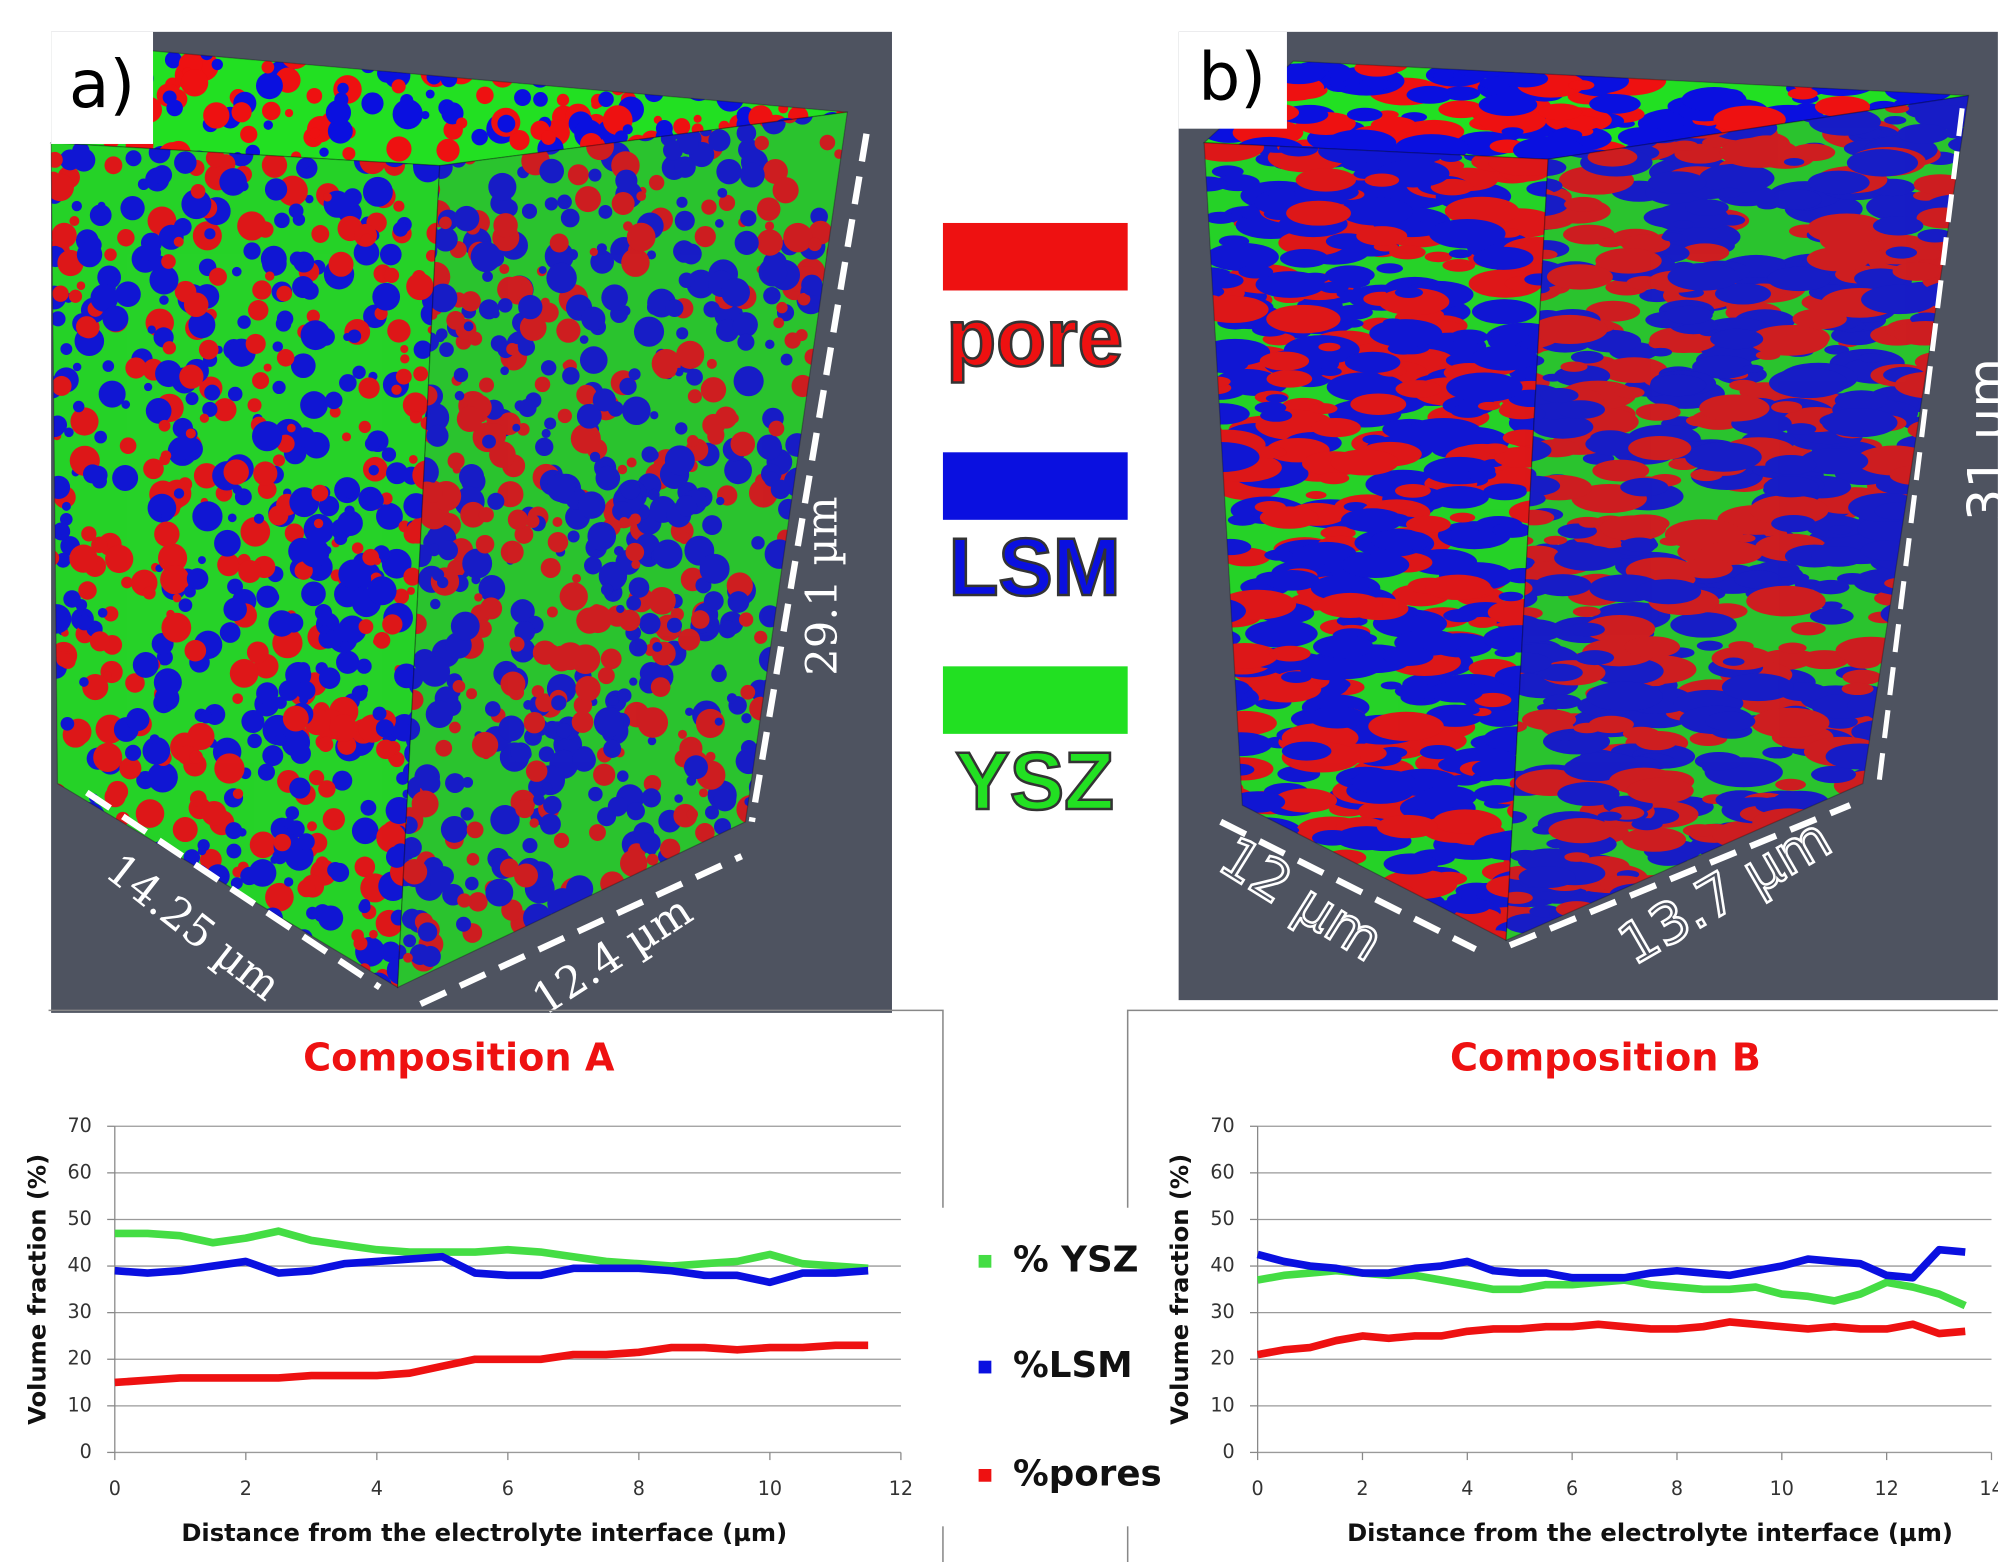 This screenshot has height=1562, width=1998. Describe the element at coordinates (80, 1311) in the screenshot. I see `y-tick-label: 30` at that location.